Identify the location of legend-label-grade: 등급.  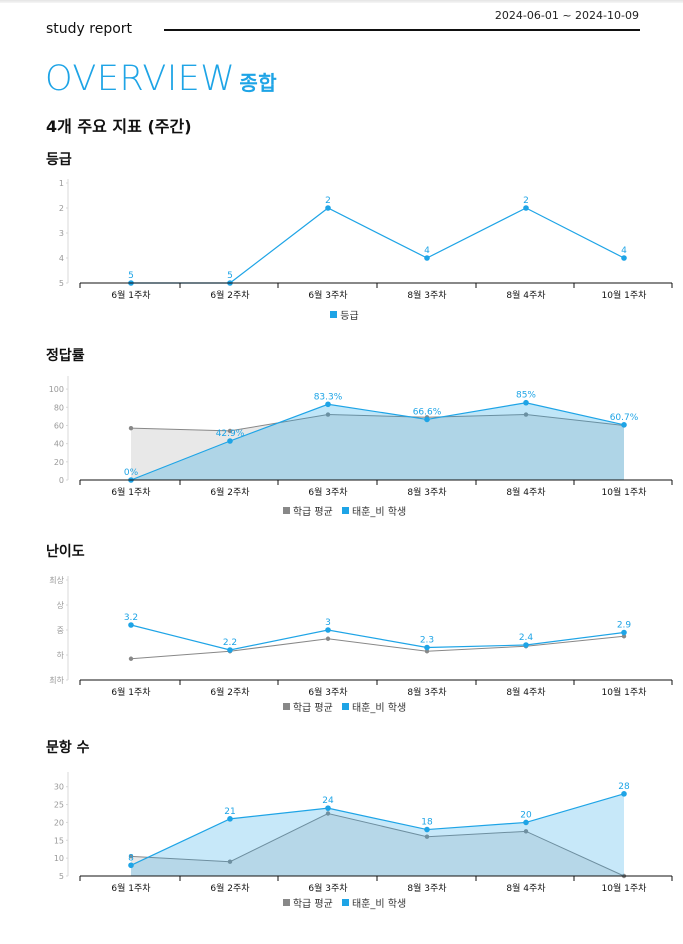
(349, 316).